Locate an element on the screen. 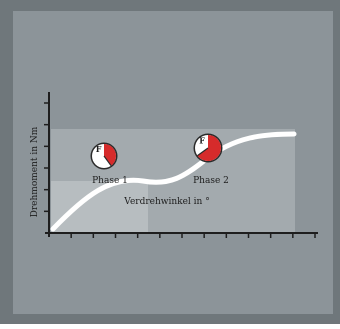  y-ticks is located at coordinates (46, 157).